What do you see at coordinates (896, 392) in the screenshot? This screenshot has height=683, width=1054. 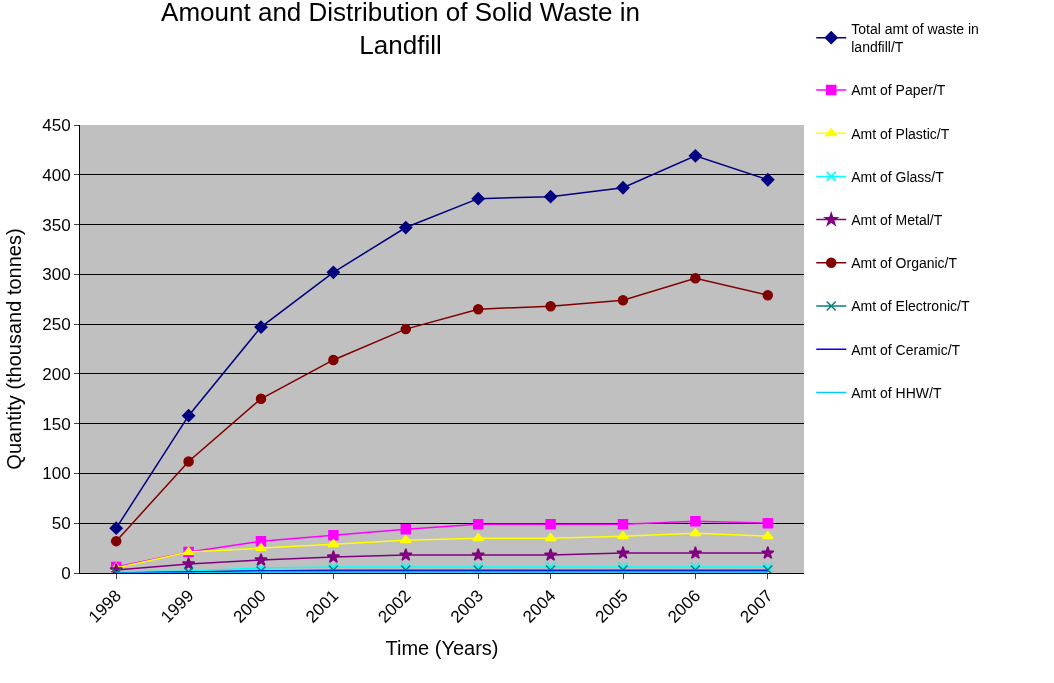 I see `legend-label: Amt of HHW/T` at bounding box center [896, 392].